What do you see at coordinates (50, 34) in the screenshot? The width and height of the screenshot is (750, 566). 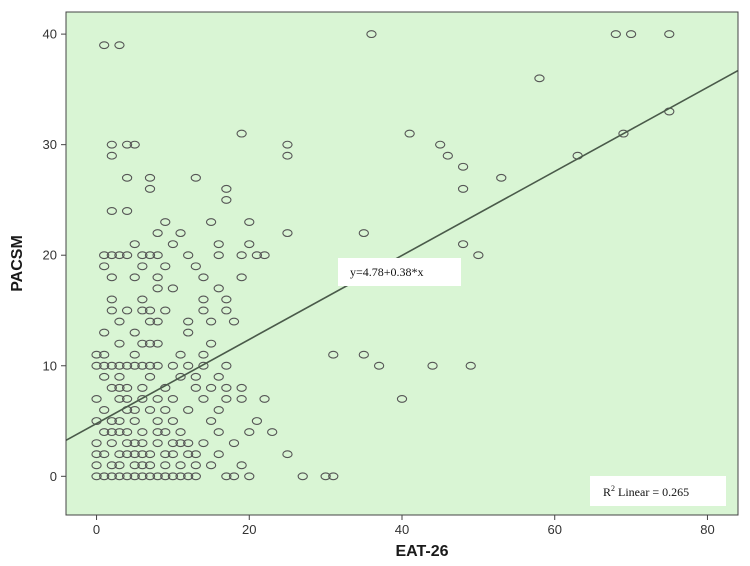 I see `y-tick-label: 40` at bounding box center [50, 34].